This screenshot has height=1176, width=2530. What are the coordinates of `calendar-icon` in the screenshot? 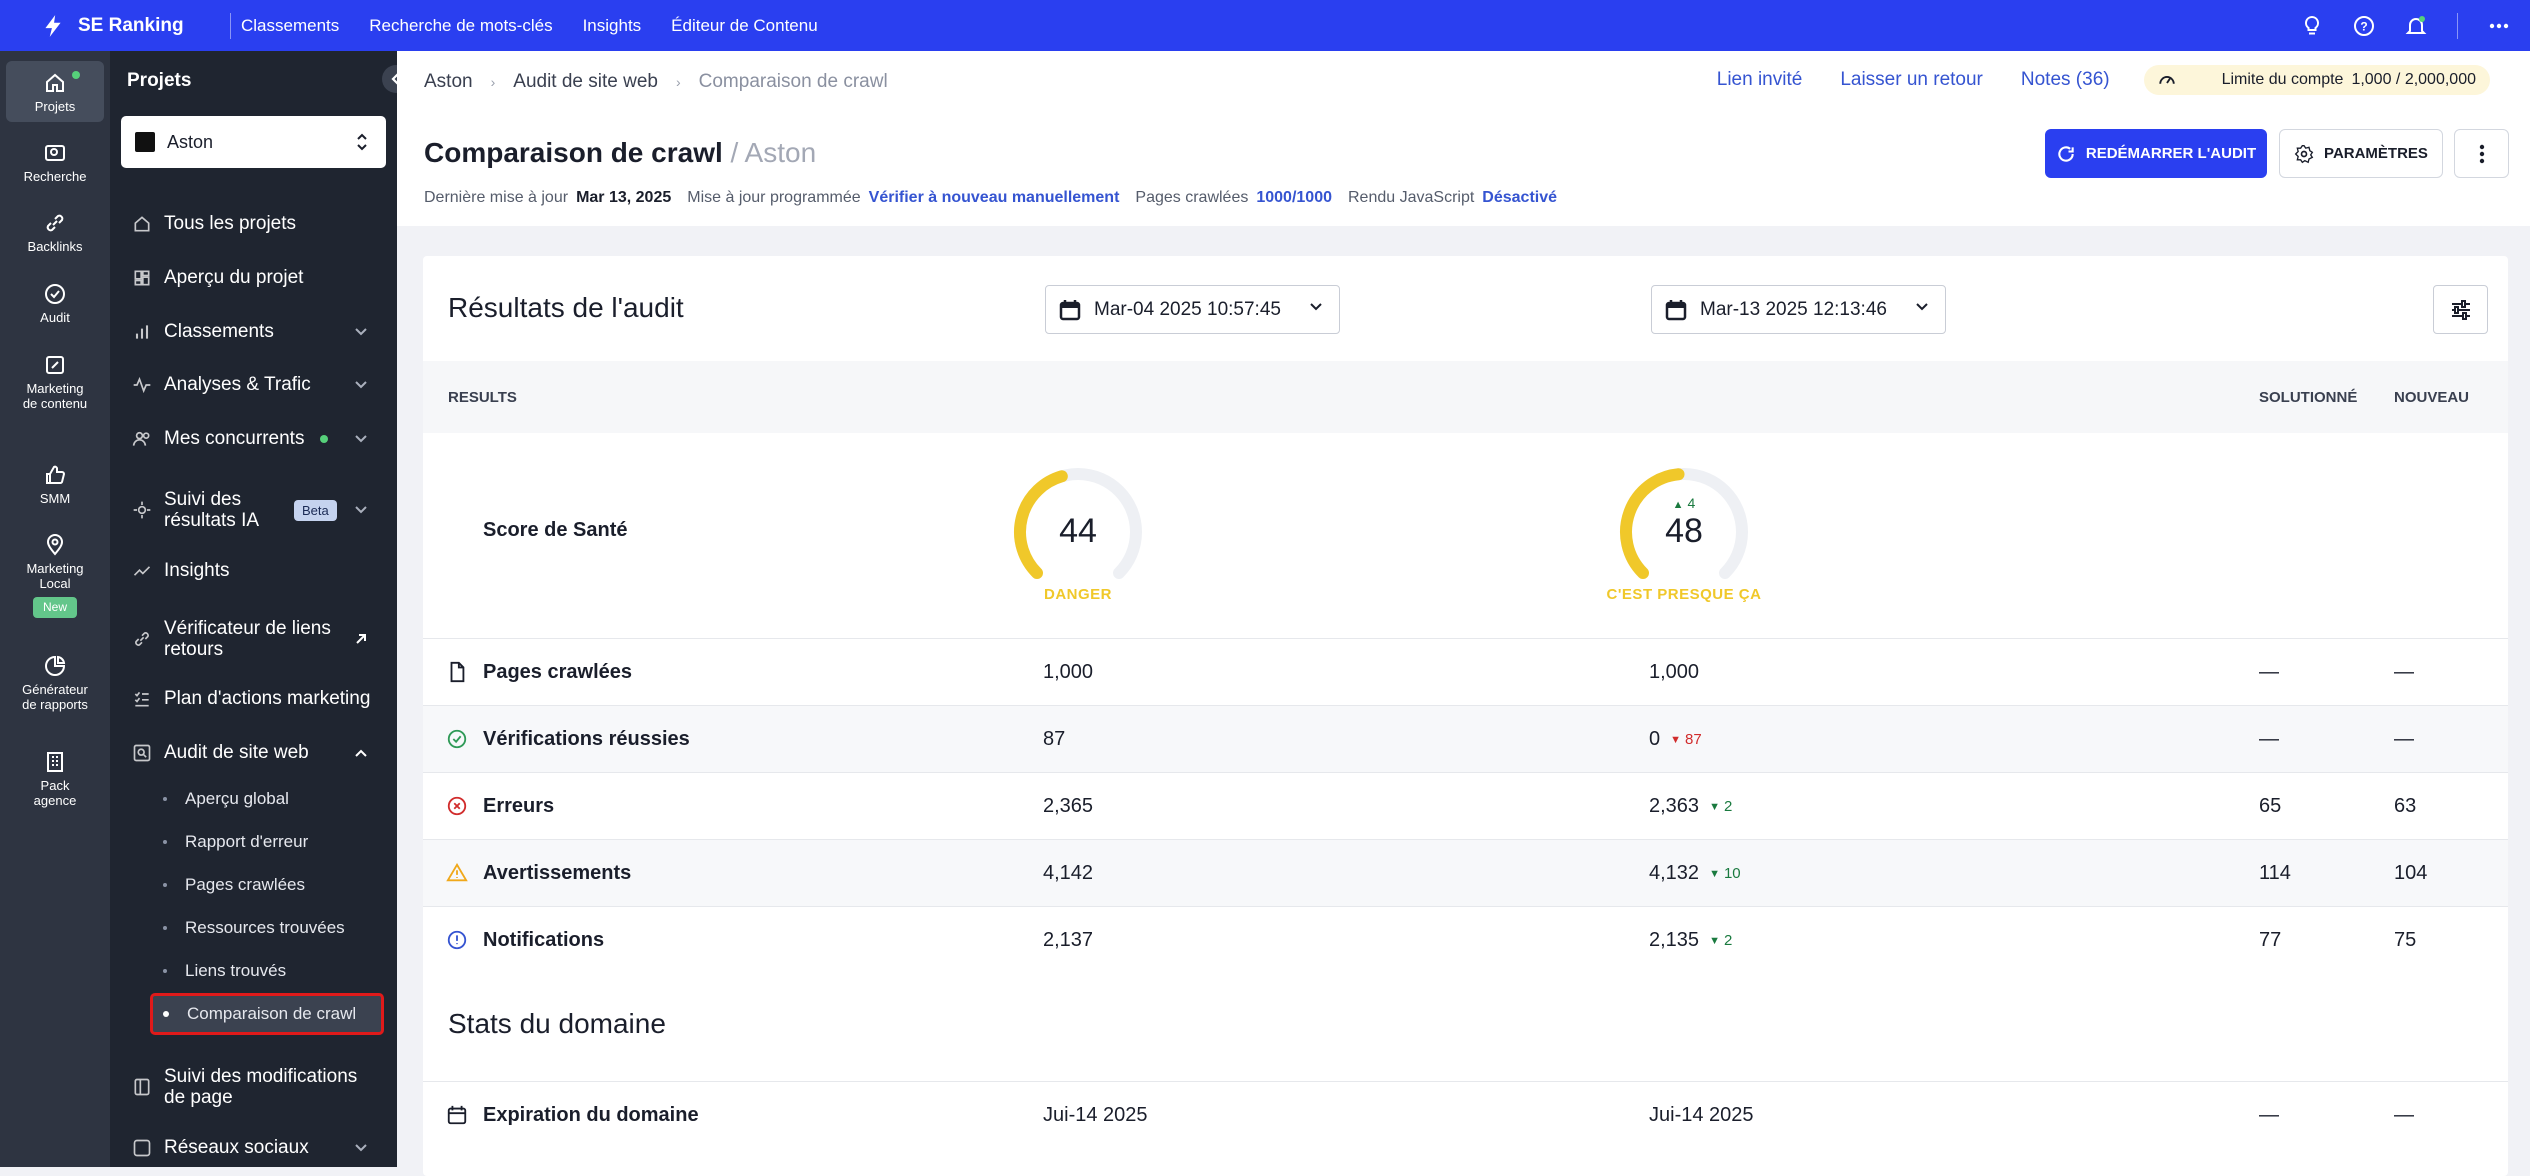 It's located at (1070, 309).